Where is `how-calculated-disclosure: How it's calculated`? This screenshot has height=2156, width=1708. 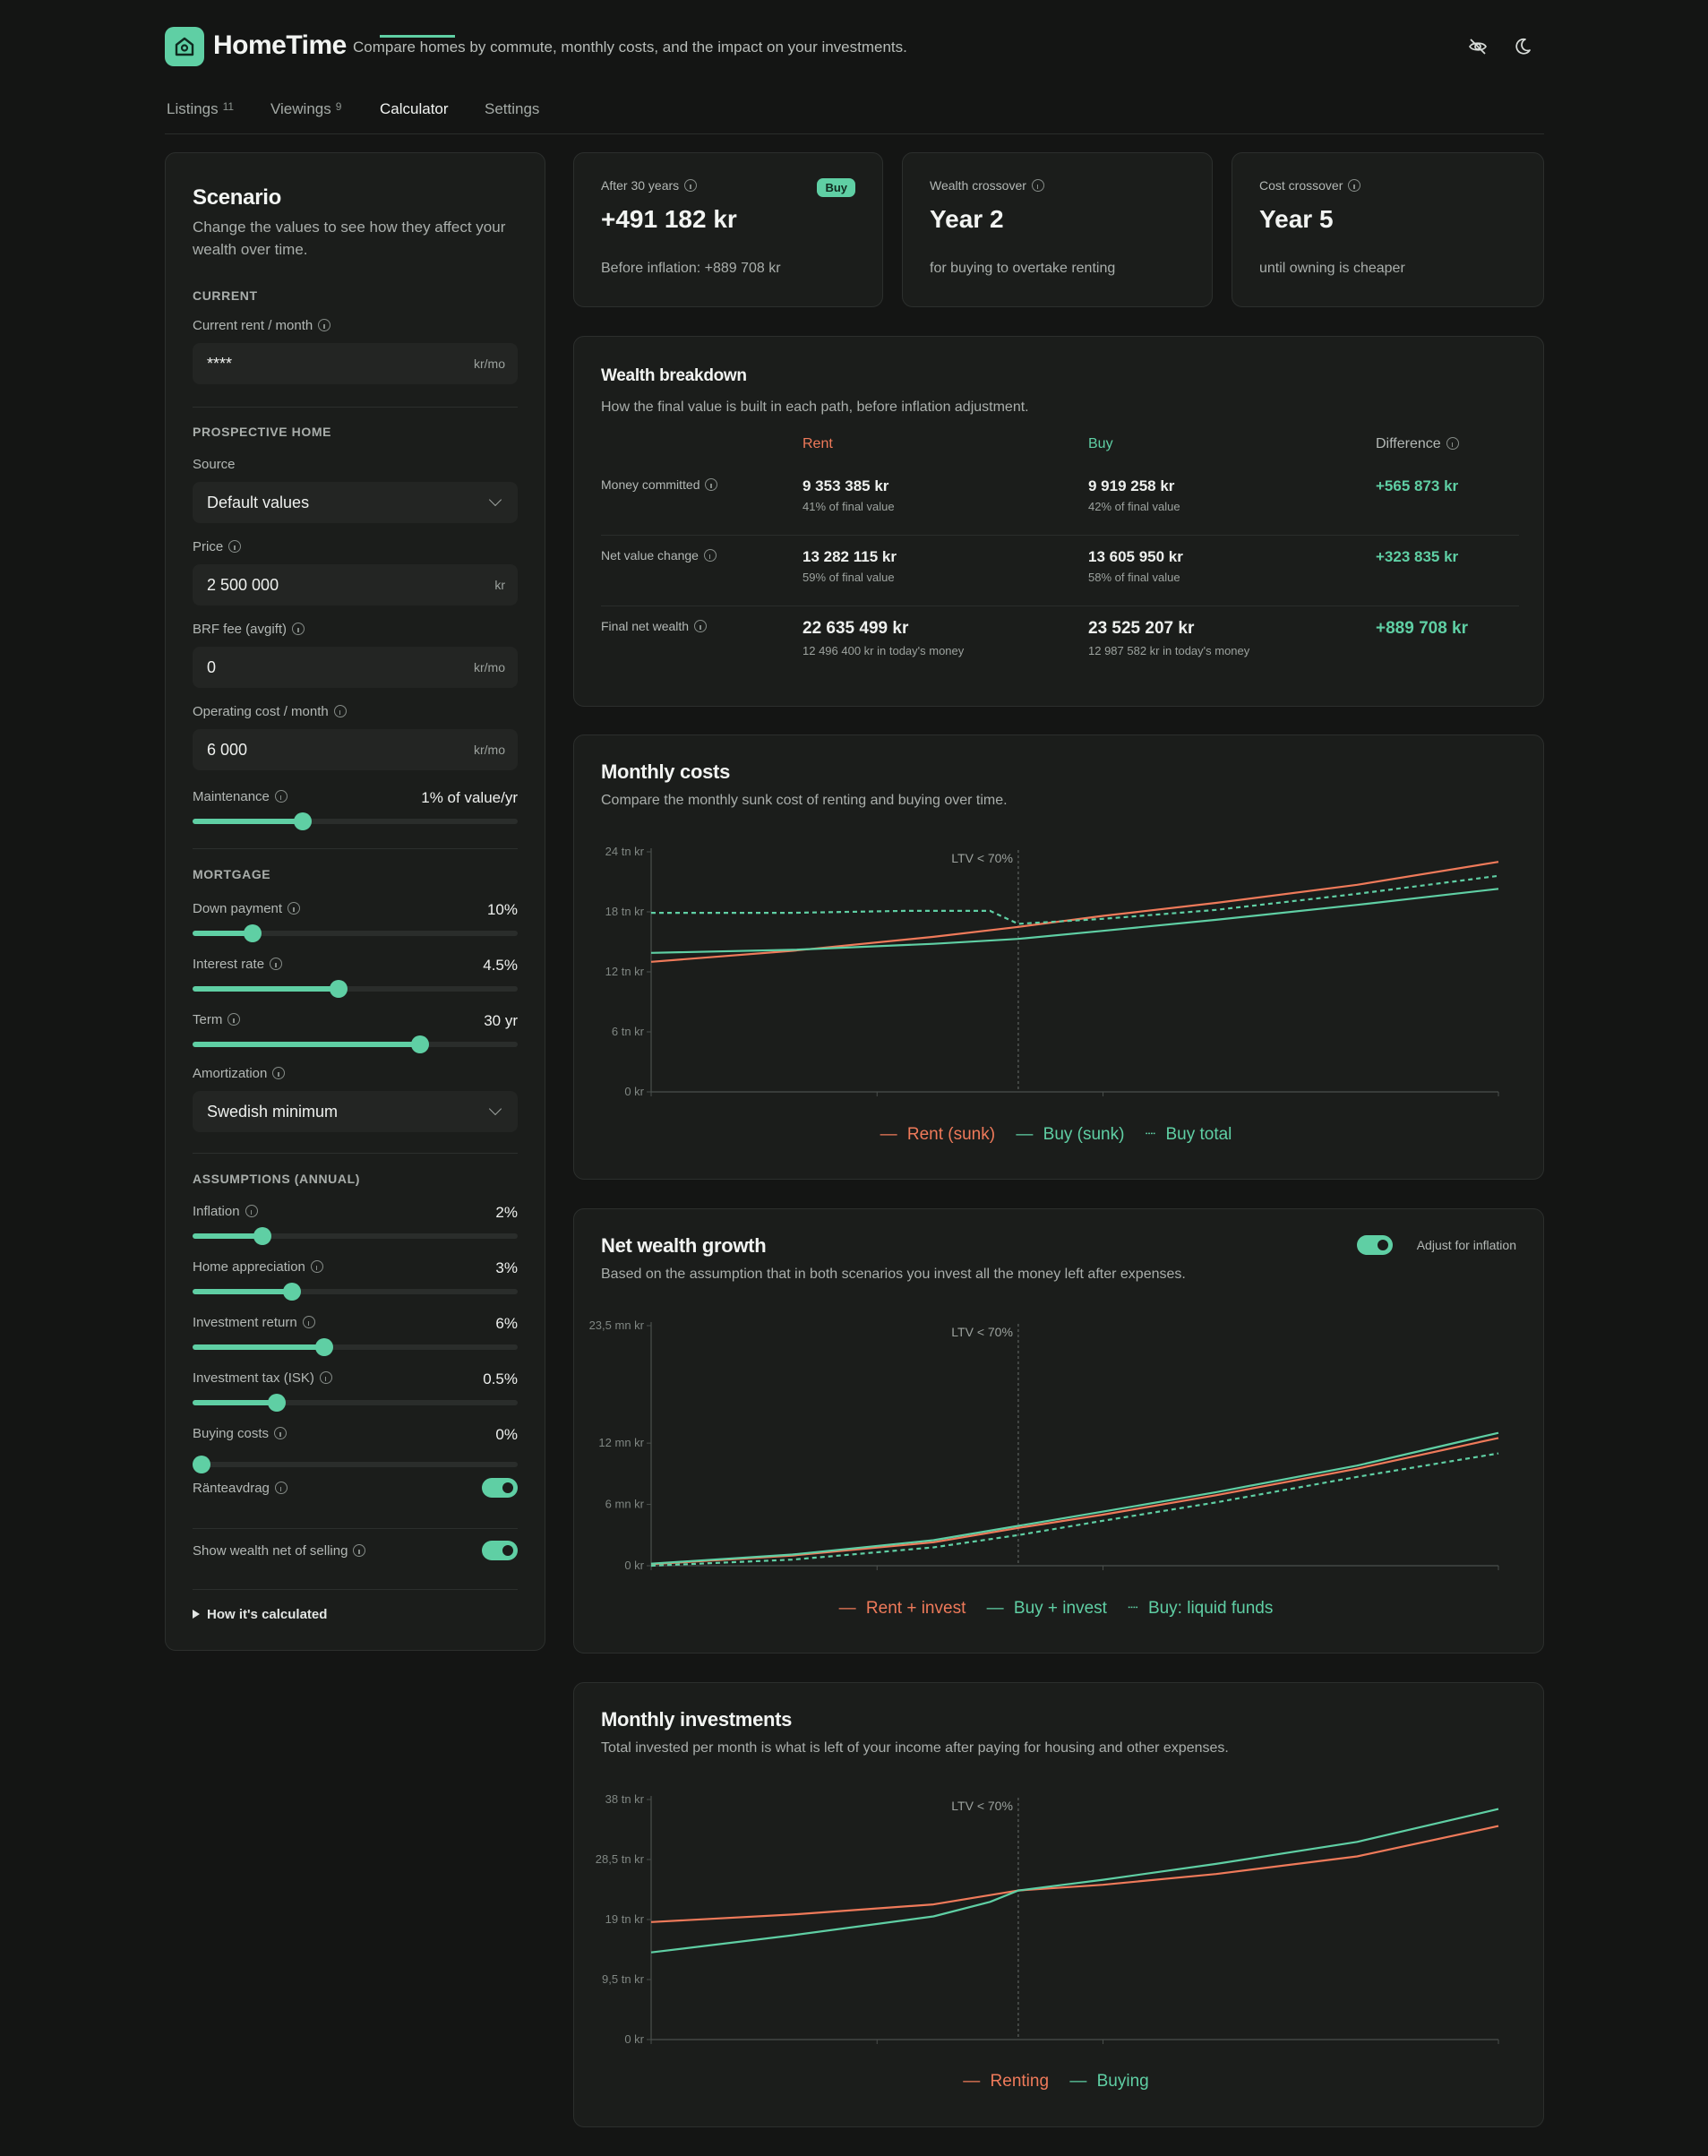 how-calculated-disclosure: How it's calculated is located at coordinates (260, 1614).